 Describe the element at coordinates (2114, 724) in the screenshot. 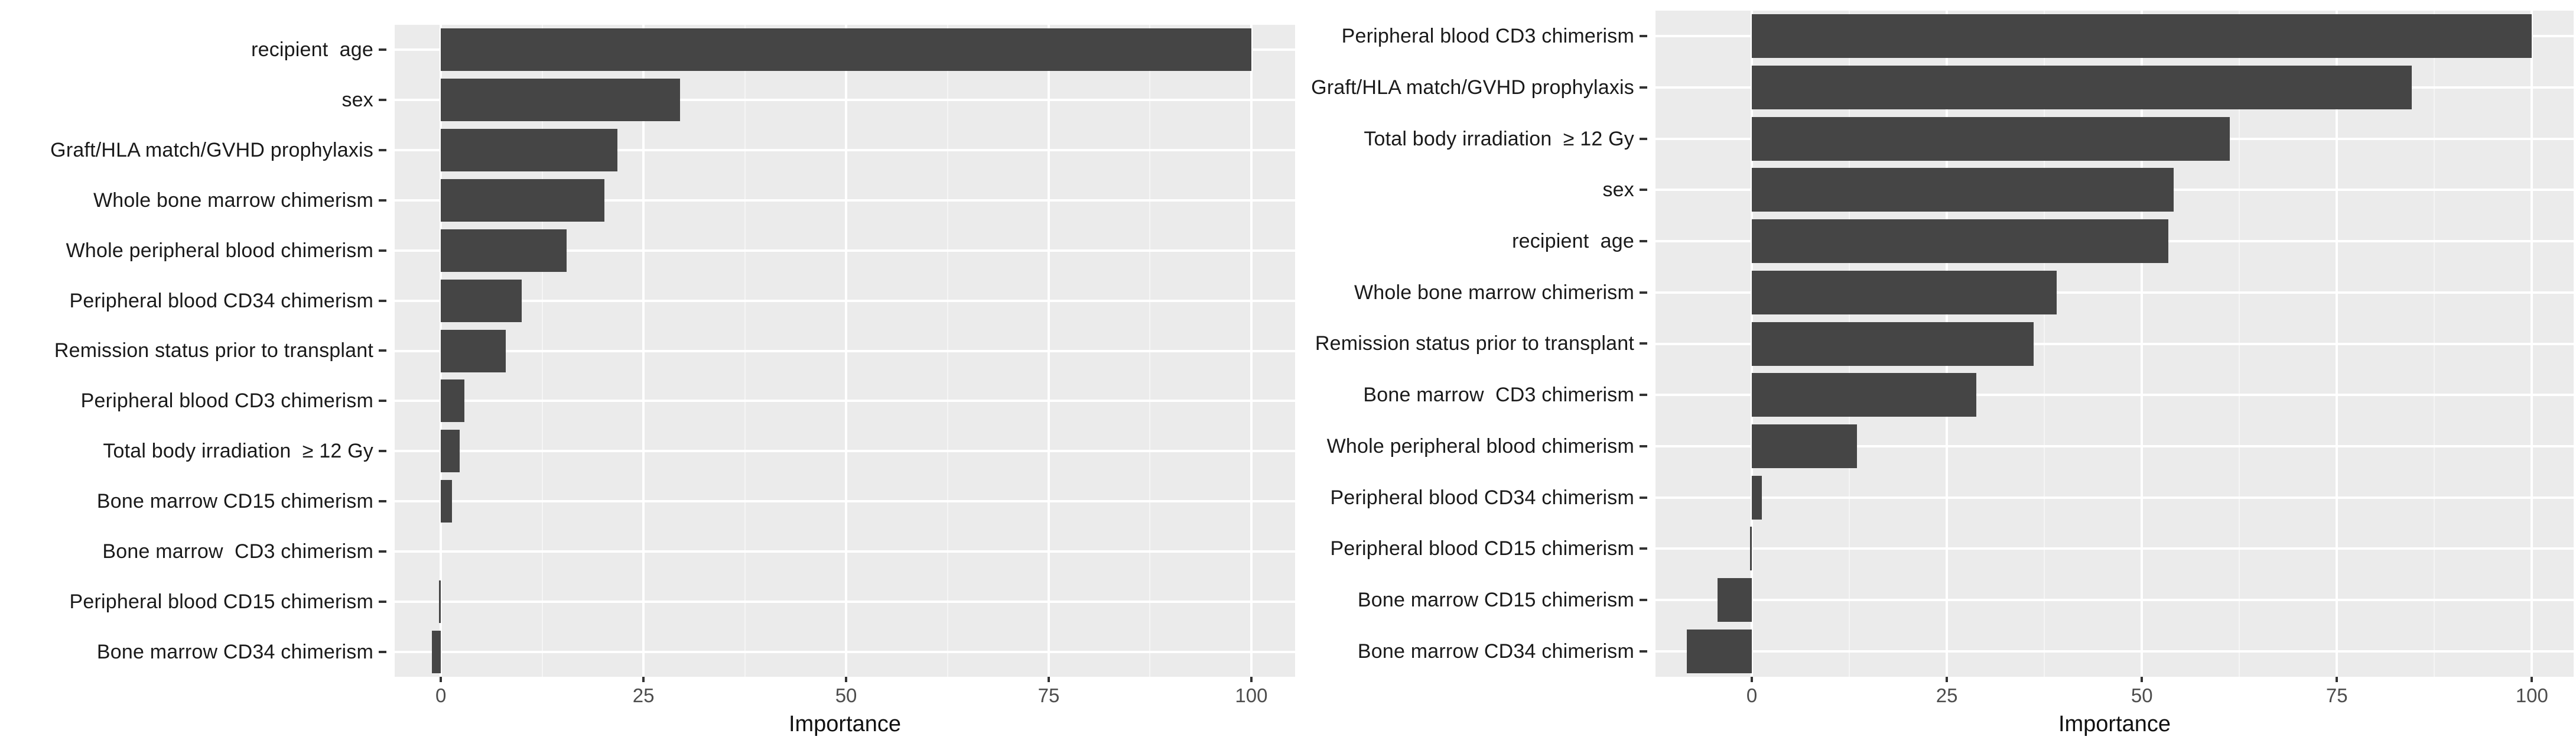

I see `x-axis-title: Importance` at that location.